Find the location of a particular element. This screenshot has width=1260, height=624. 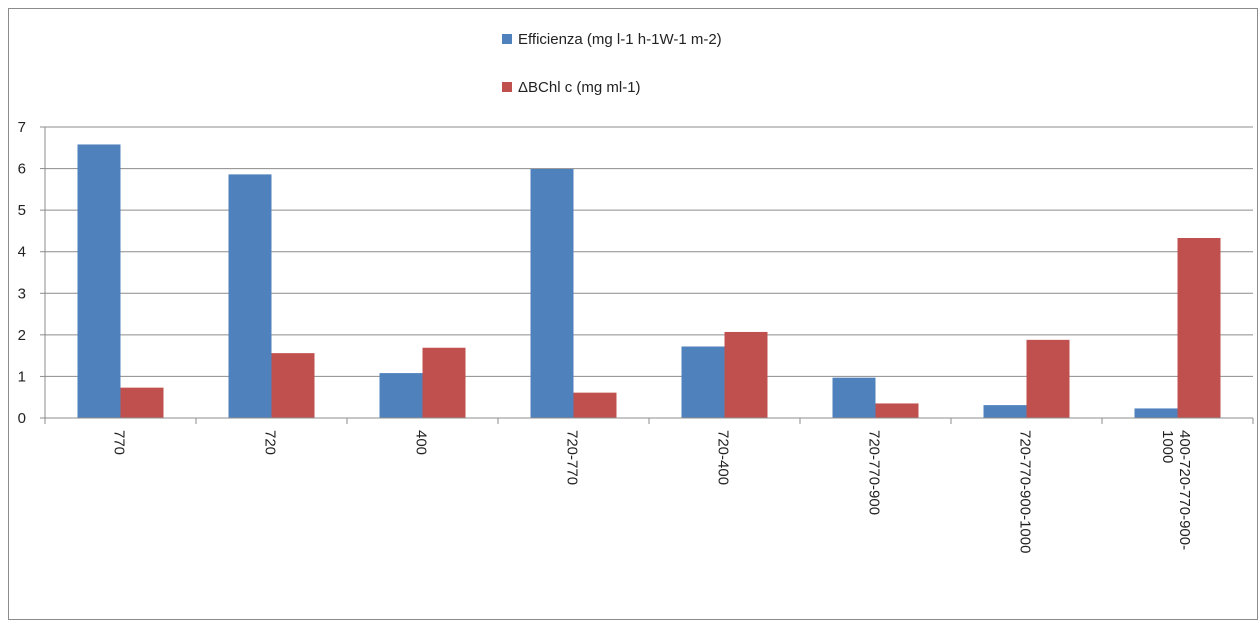

y-tick-label-5: 5 is located at coordinates (22, 210).